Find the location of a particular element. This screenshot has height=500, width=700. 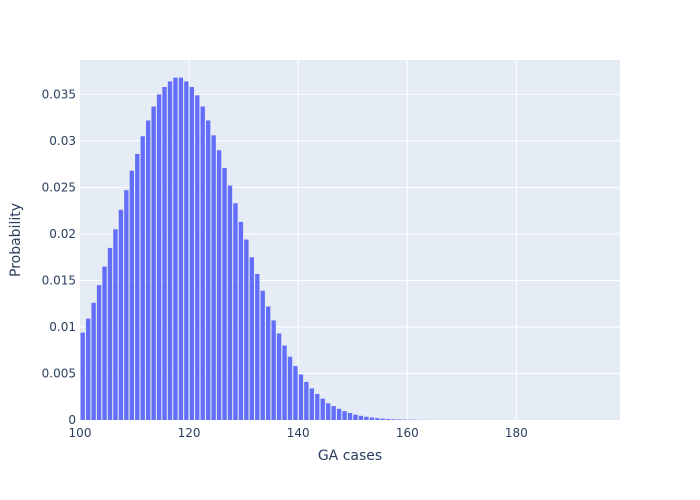

y-tick-label: 0 is located at coordinates (72, 420).